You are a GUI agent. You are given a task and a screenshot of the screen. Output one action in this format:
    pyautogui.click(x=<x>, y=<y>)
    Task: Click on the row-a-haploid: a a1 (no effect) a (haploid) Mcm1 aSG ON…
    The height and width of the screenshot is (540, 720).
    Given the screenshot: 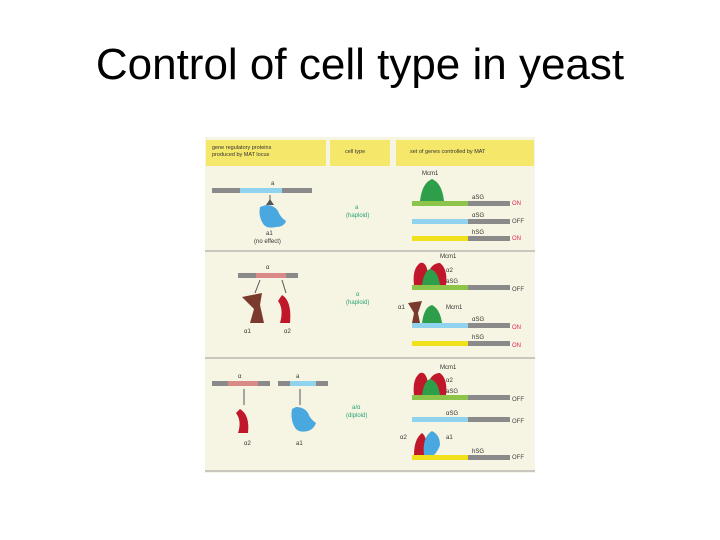 What is the action you would take?
    pyautogui.click(x=368, y=208)
    